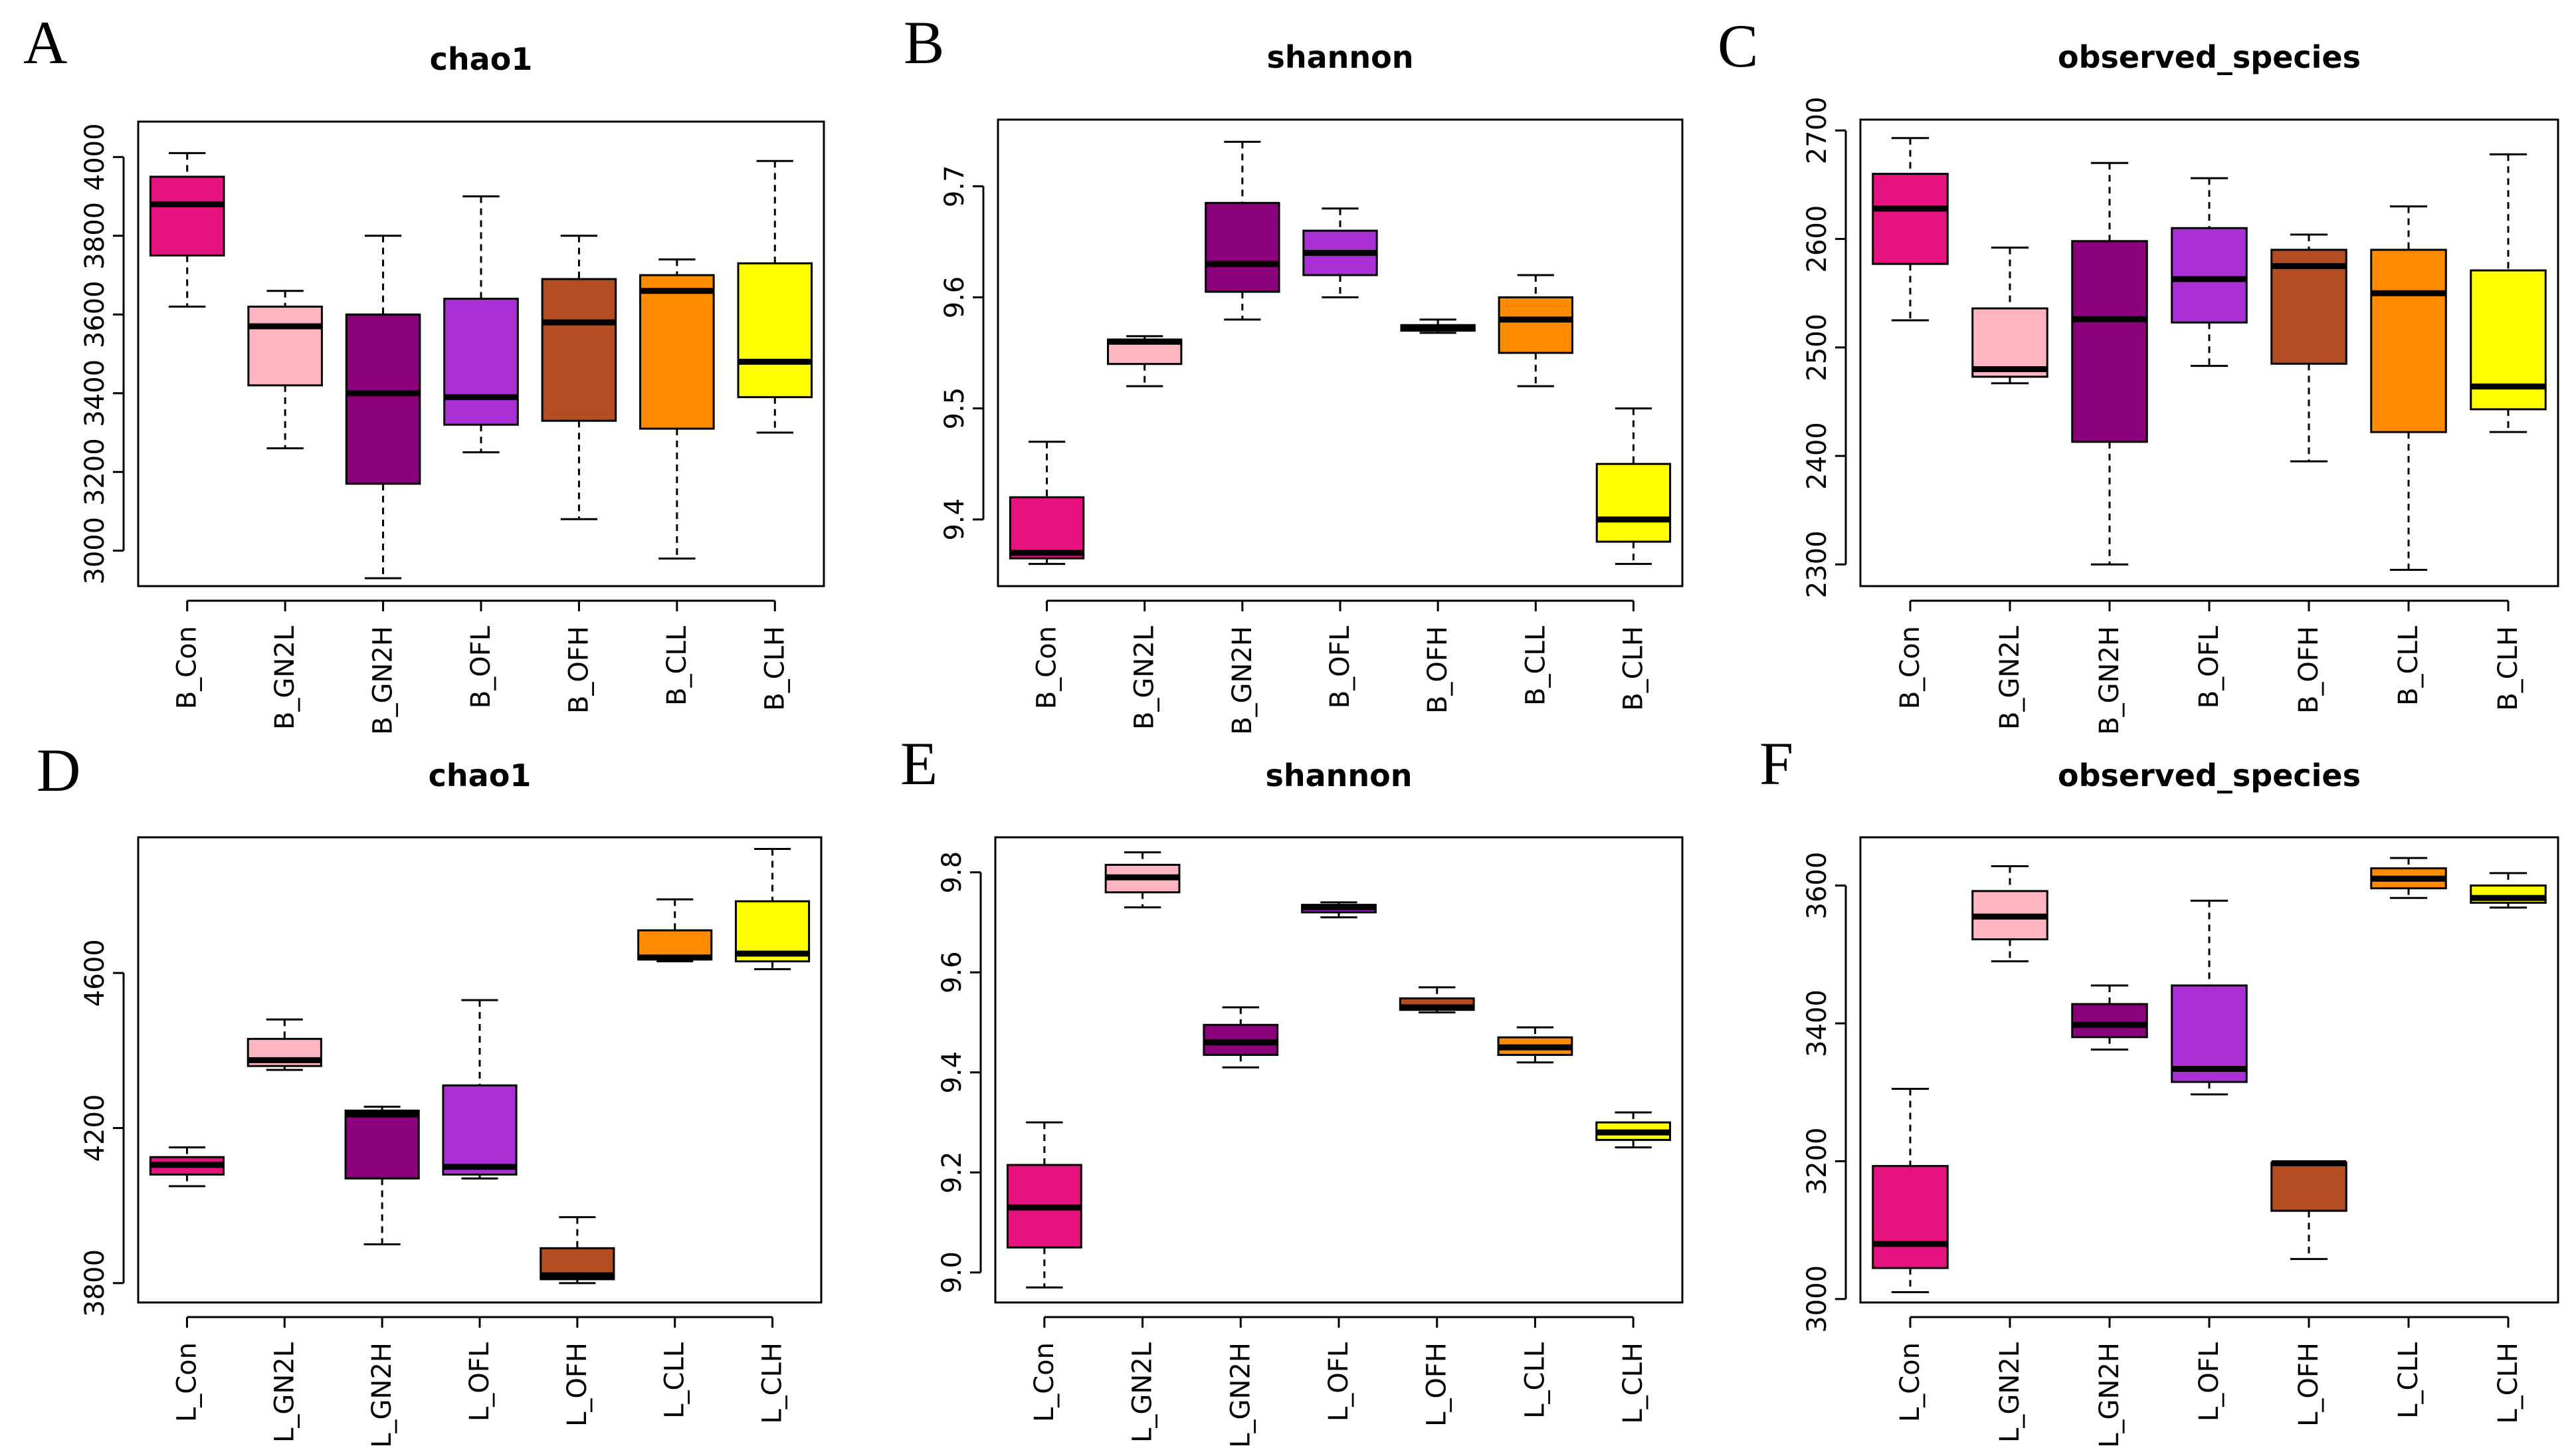  What do you see at coordinates (952, 1272) in the screenshot?
I see `y-tick-label: 9.0` at bounding box center [952, 1272].